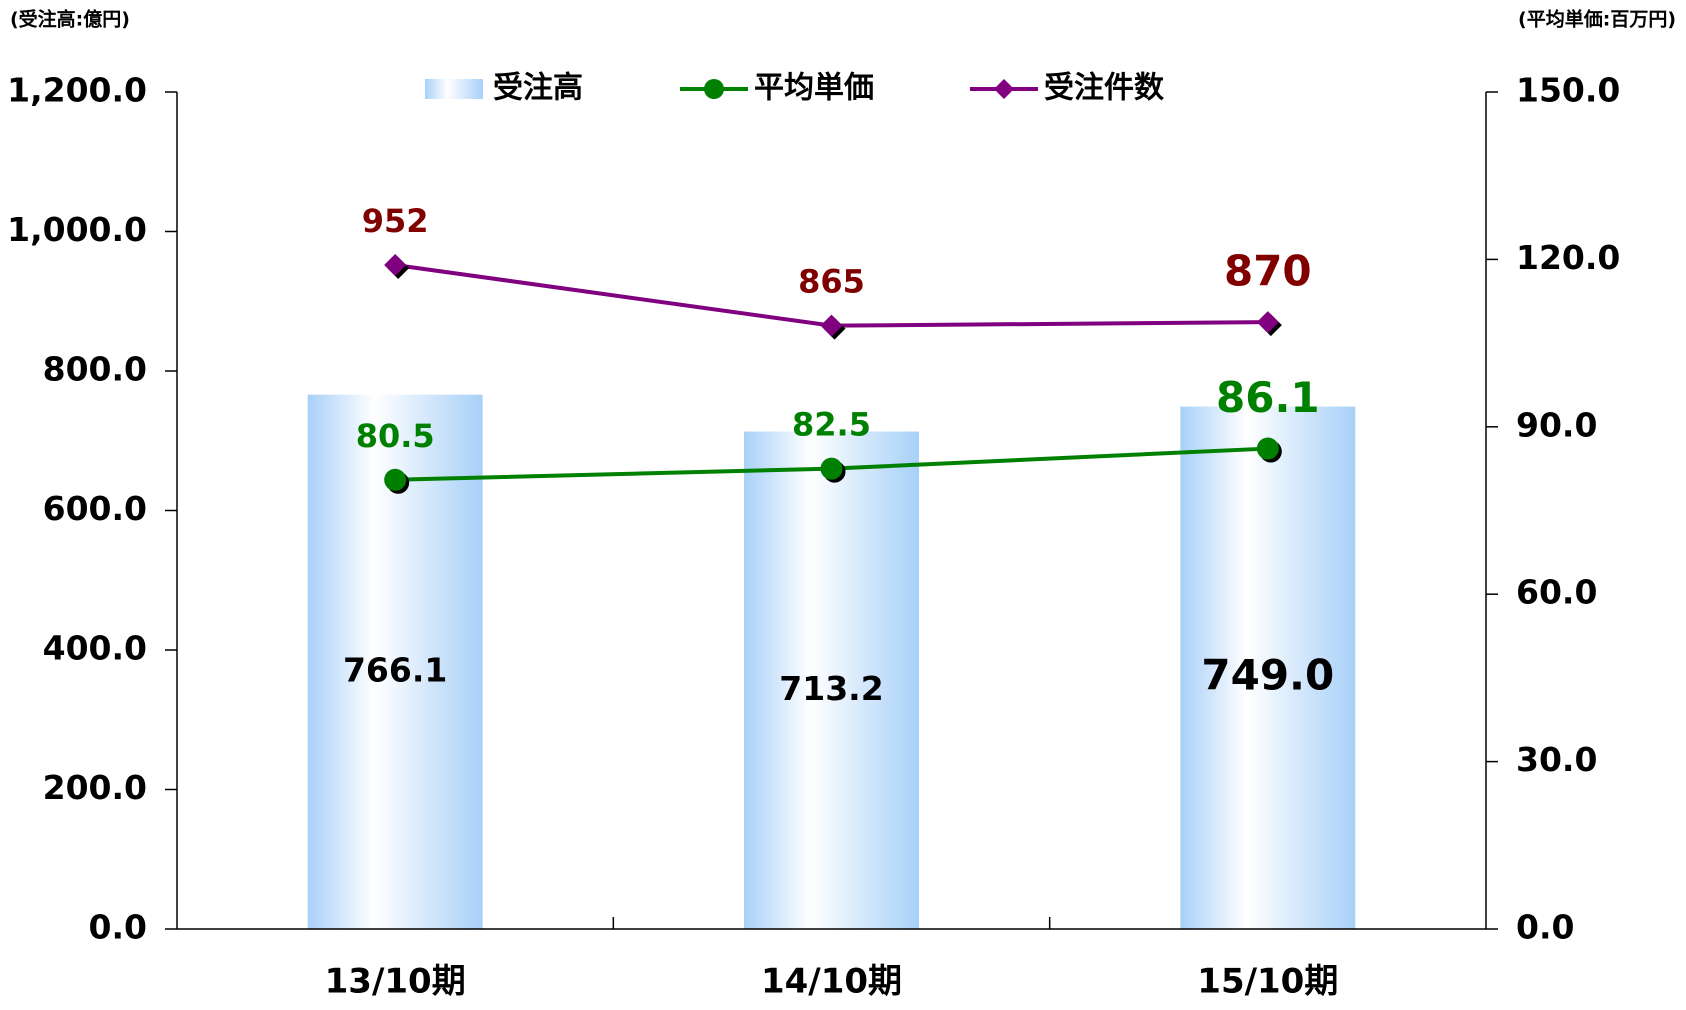 This screenshot has width=1686, height=1010. Describe the element at coordinates (1104, 88) in the screenshot. I see `legend-label: 受注件数` at that location.